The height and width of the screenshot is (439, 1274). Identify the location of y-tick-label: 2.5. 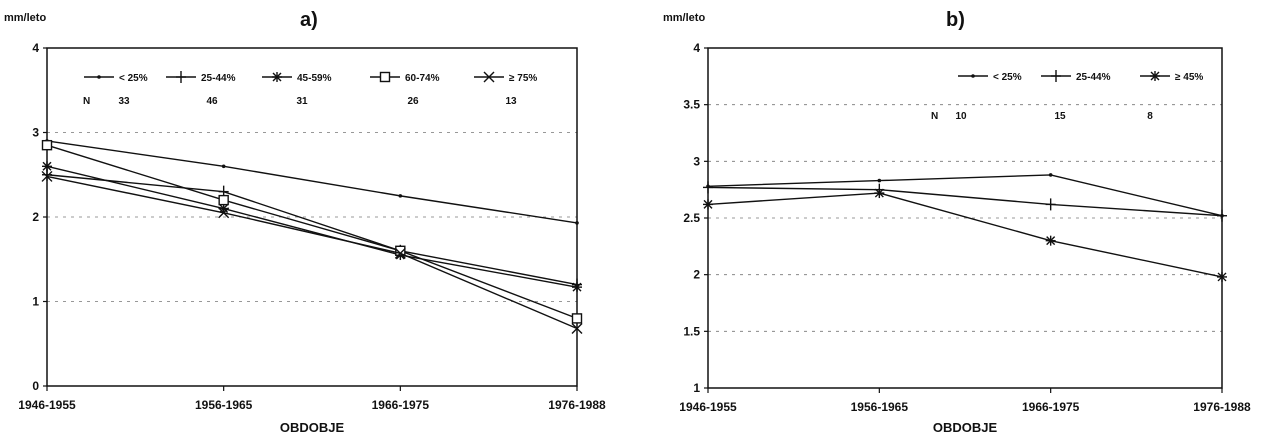
(691, 218).